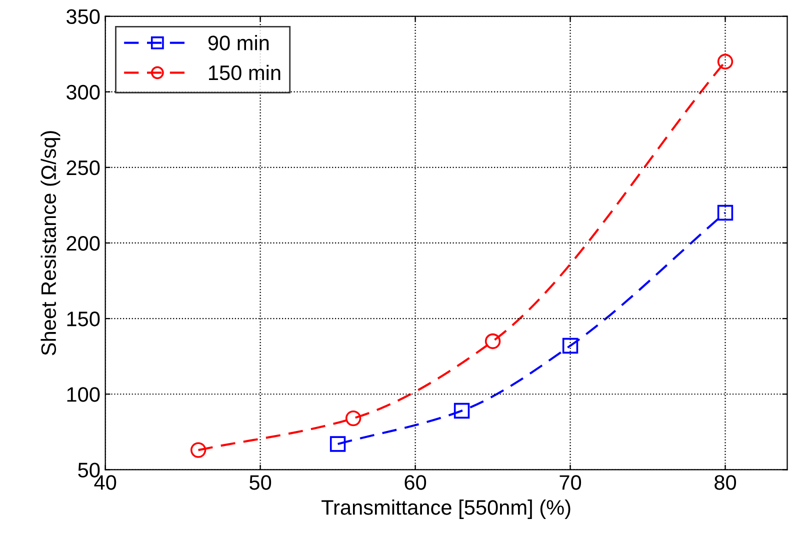 The image size is (792, 543). Describe the element at coordinates (83, 168) in the screenshot. I see `y-tick-label: 250` at that location.